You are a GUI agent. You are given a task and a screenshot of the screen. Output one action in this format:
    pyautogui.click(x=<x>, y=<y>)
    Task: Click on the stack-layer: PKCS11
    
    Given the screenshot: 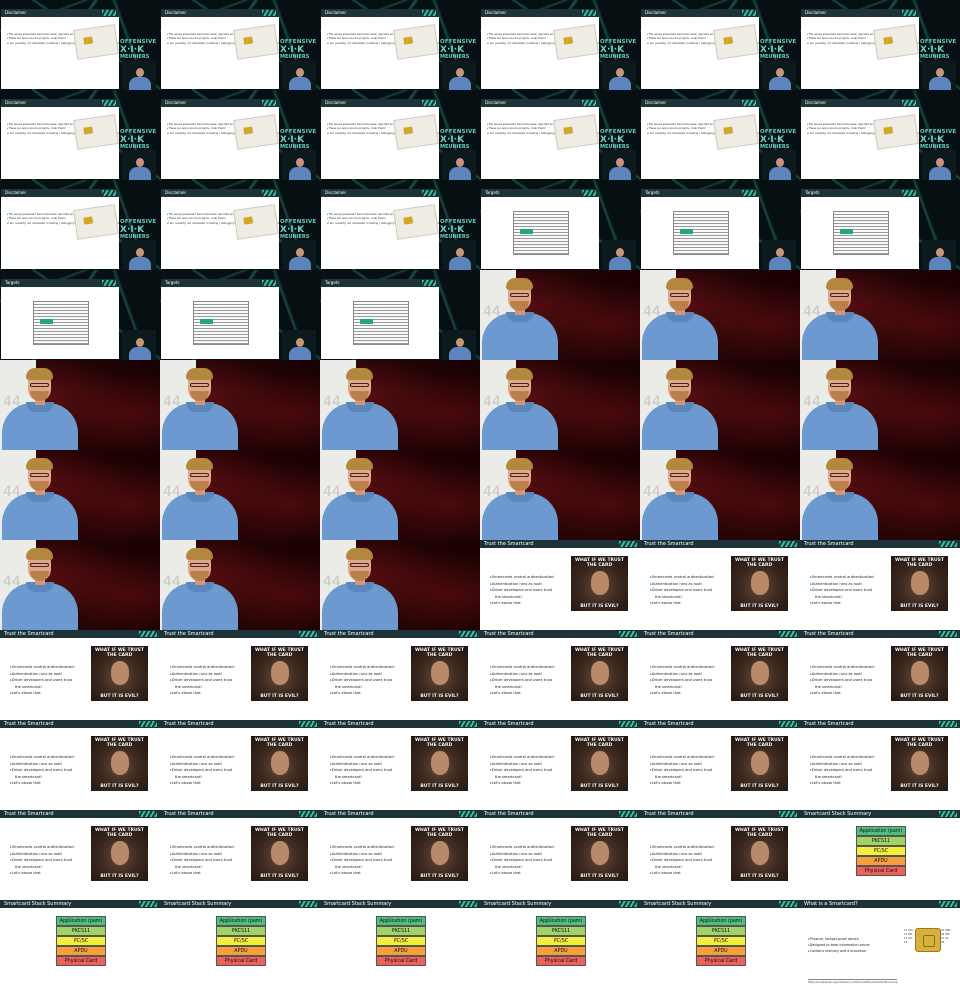 What is the action you would take?
    pyautogui.click(x=561, y=931)
    